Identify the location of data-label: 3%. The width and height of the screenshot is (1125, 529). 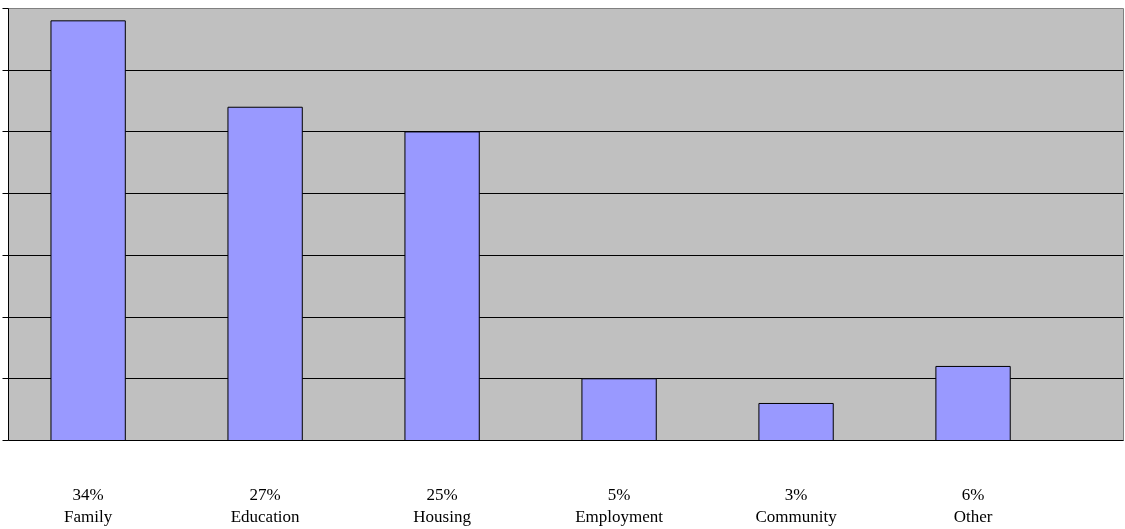
(796, 494).